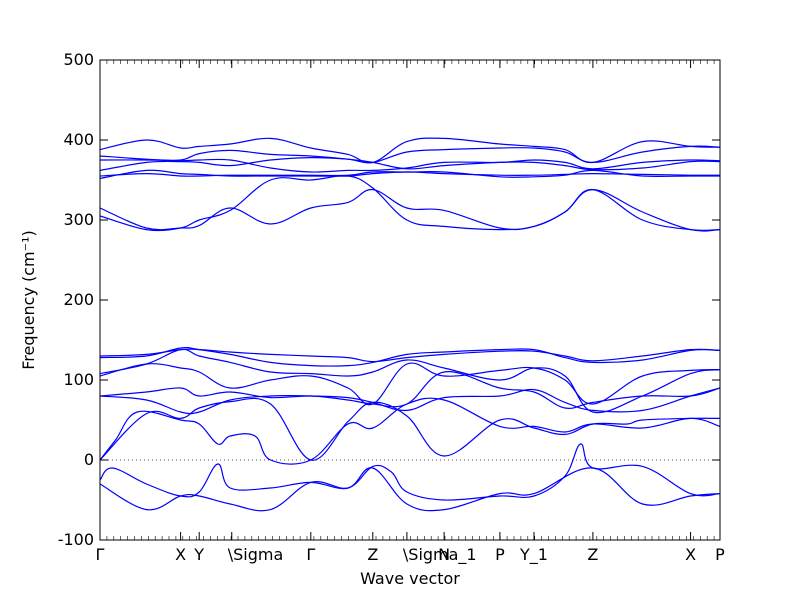  What do you see at coordinates (444, 554) in the screenshot?
I see `x-tick-label: N` at bounding box center [444, 554].